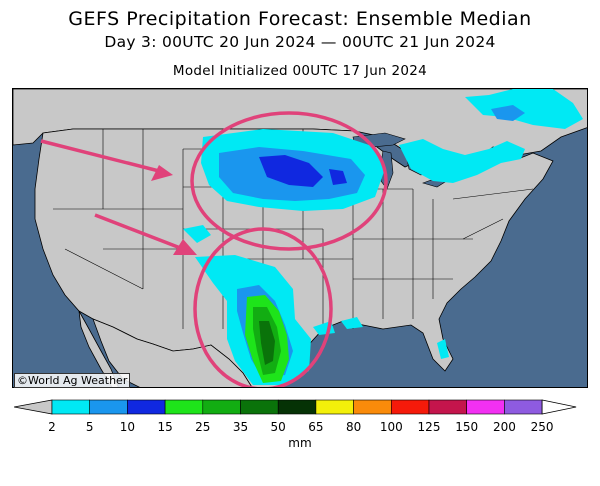 This screenshot has width=600, height=486. What do you see at coordinates (203, 427) in the screenshot?
I see `colorbar-tick-label: 25` at bounding box center [203, 427].